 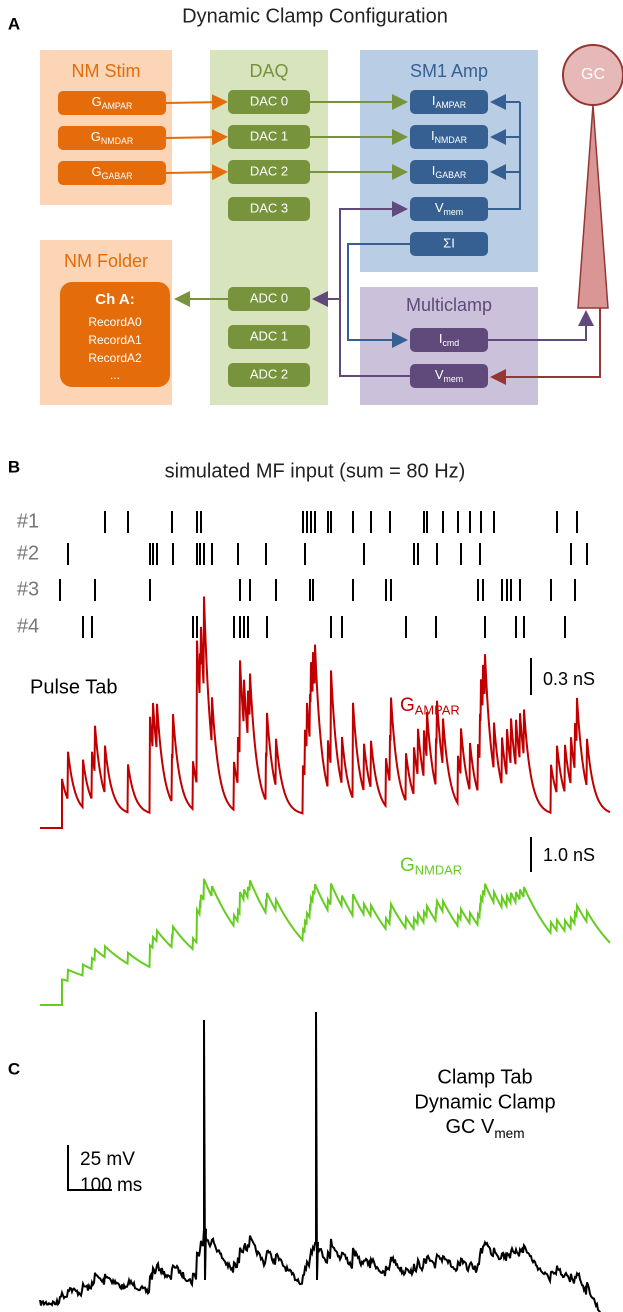 I want to click on mc-label: Icmd, so click(x=449, y=339).